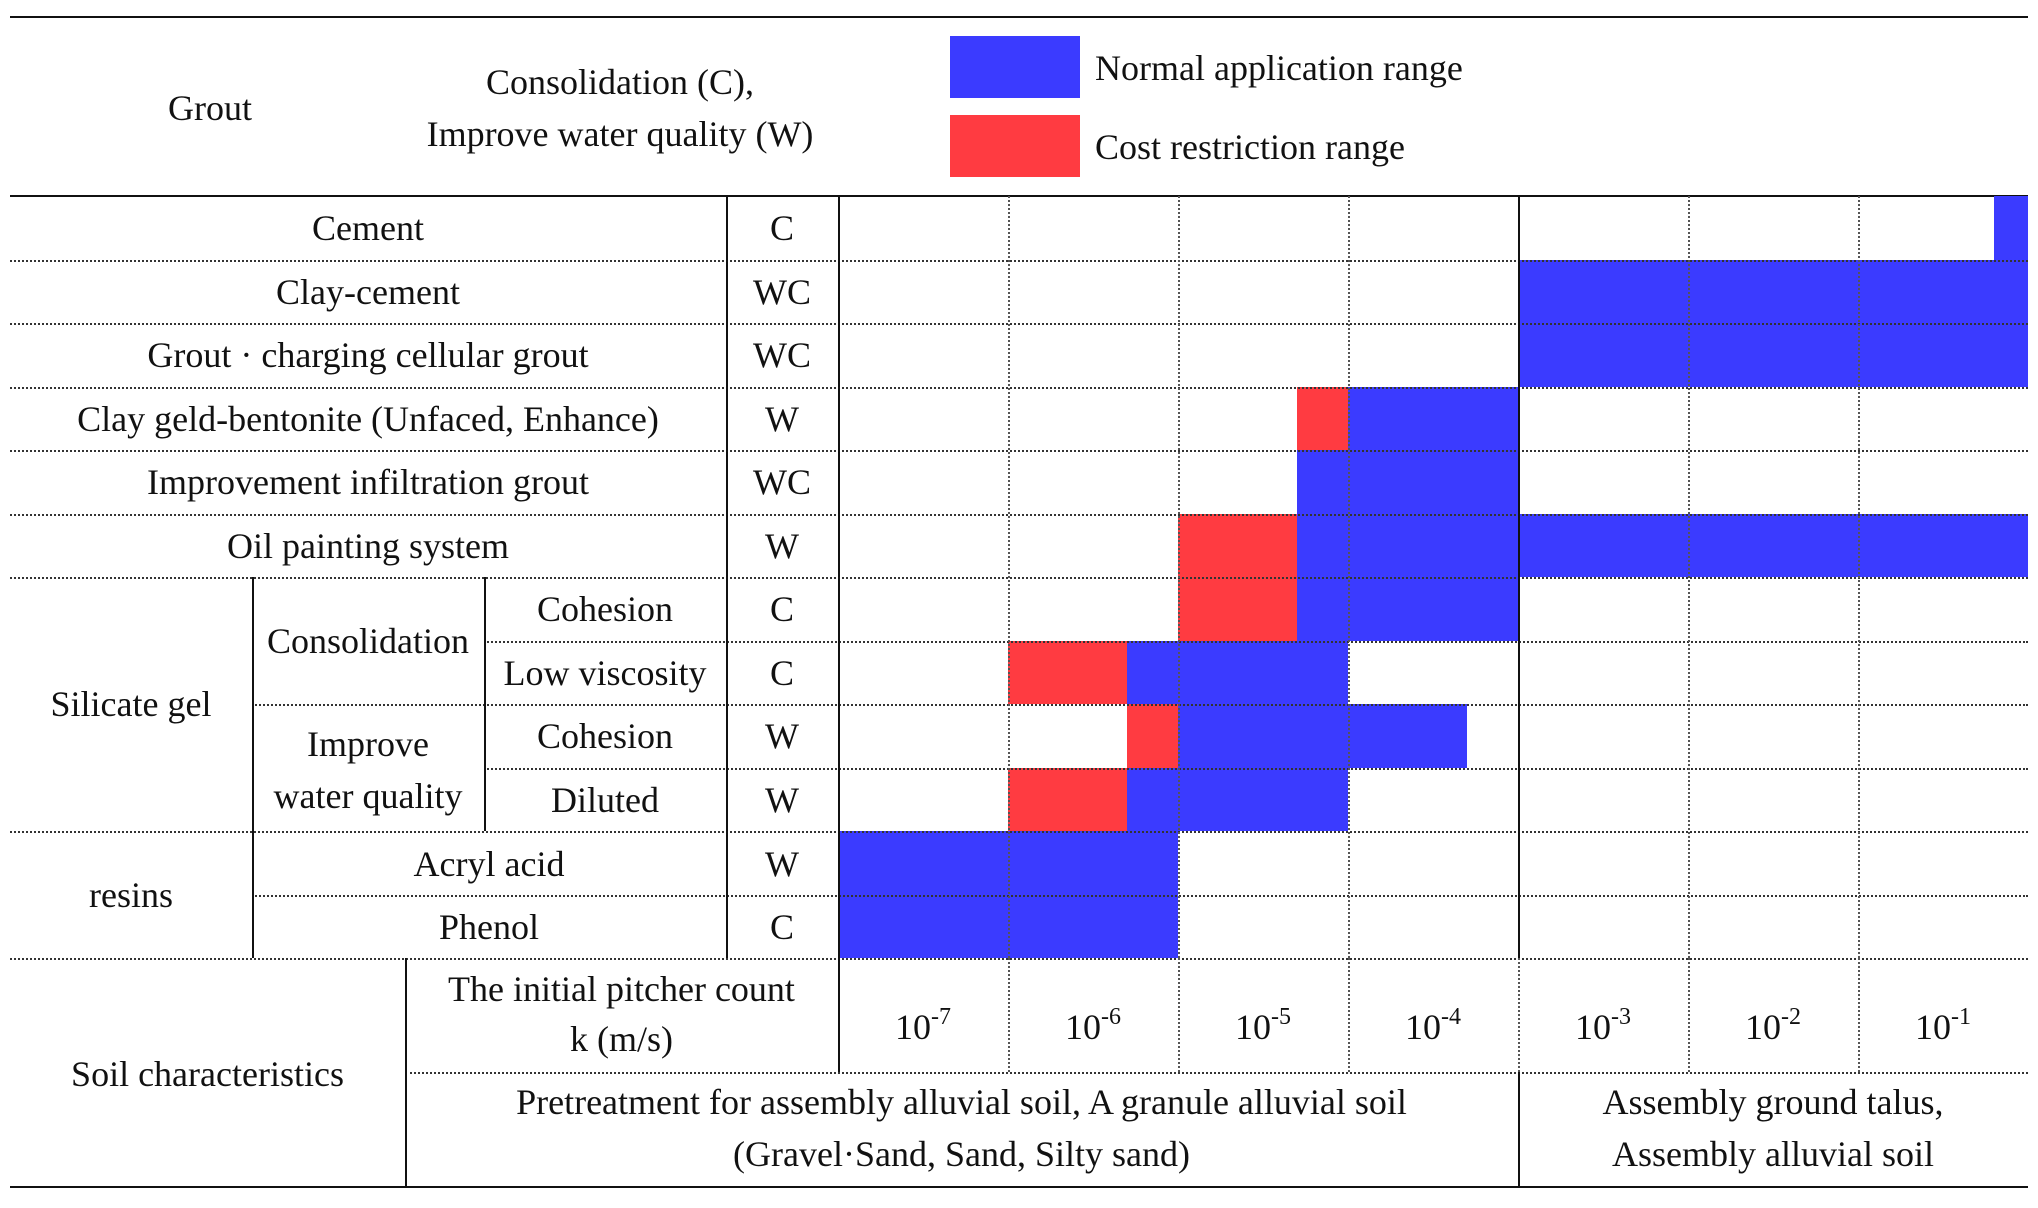  I want to click on subgroup-label-consolidation: Consolidation, so click(367, 641).